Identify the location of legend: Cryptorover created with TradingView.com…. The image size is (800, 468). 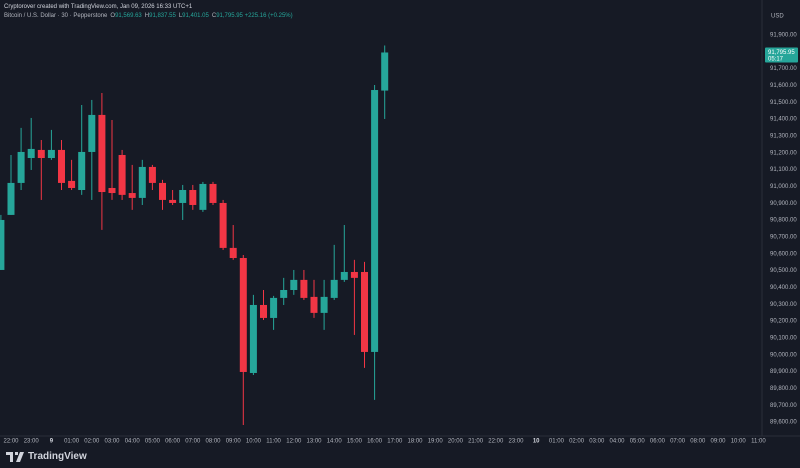
(148, 12).